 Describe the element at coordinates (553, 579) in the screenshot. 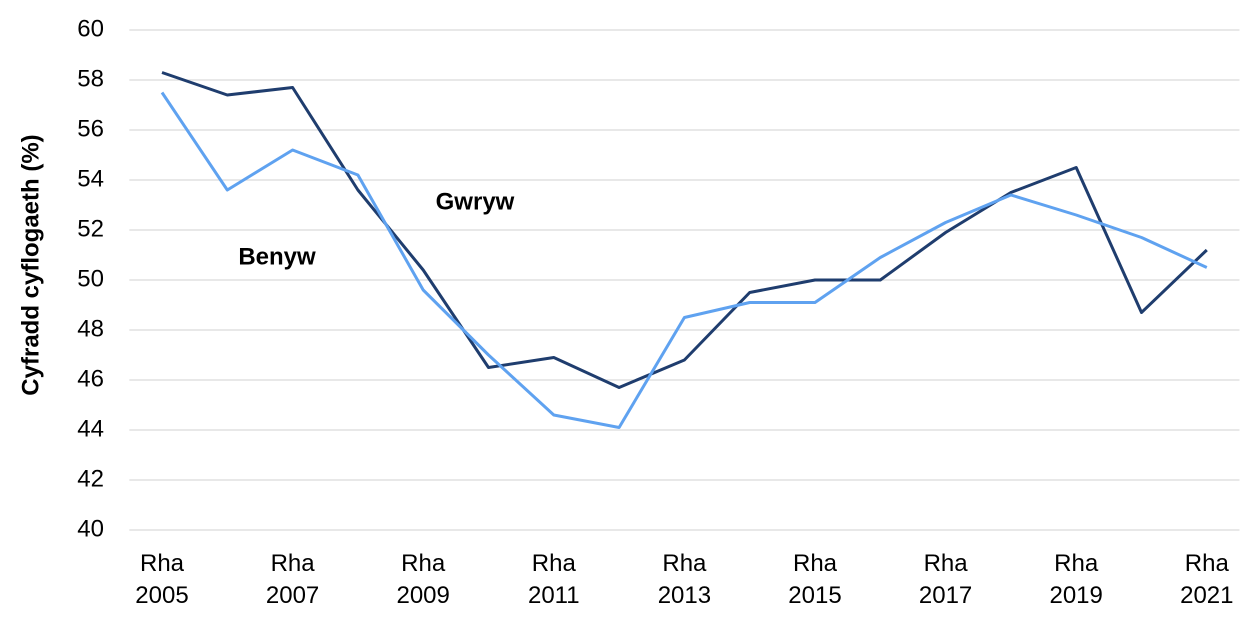

I see `x-tick-label: Rha 2011` at that location.